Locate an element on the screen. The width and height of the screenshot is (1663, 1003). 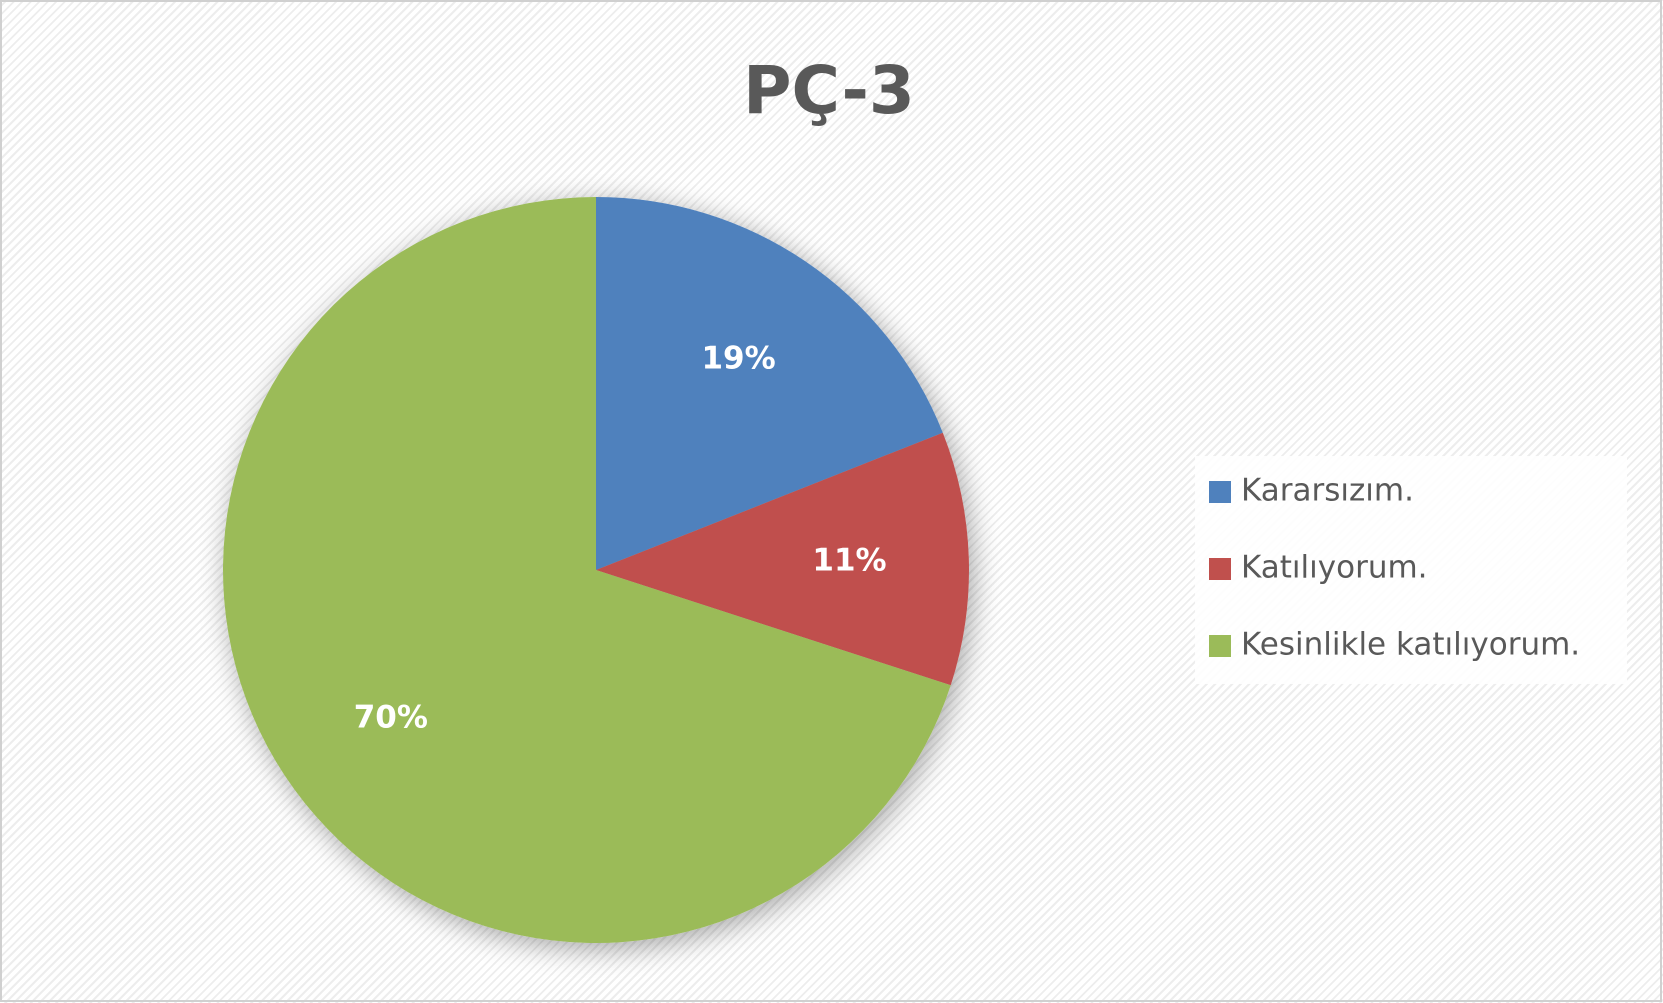
legend-label: Kesinlikle katılıyorum. is located at coordinates (1410, 645).